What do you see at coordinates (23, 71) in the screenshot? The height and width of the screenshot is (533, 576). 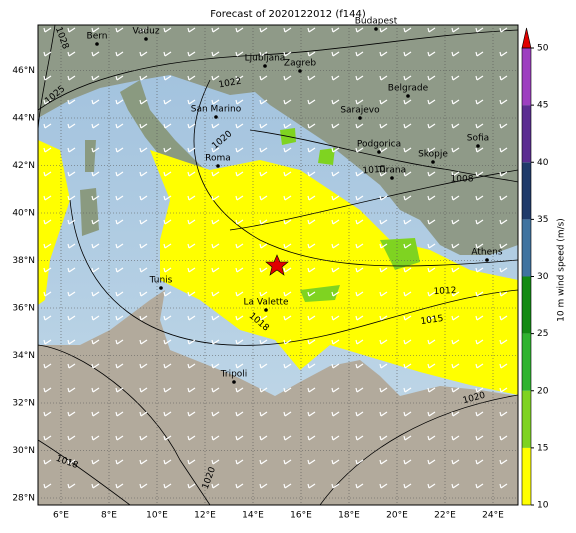 I see `lat-tick-label: 46°N` at bounding box center [23, 71].